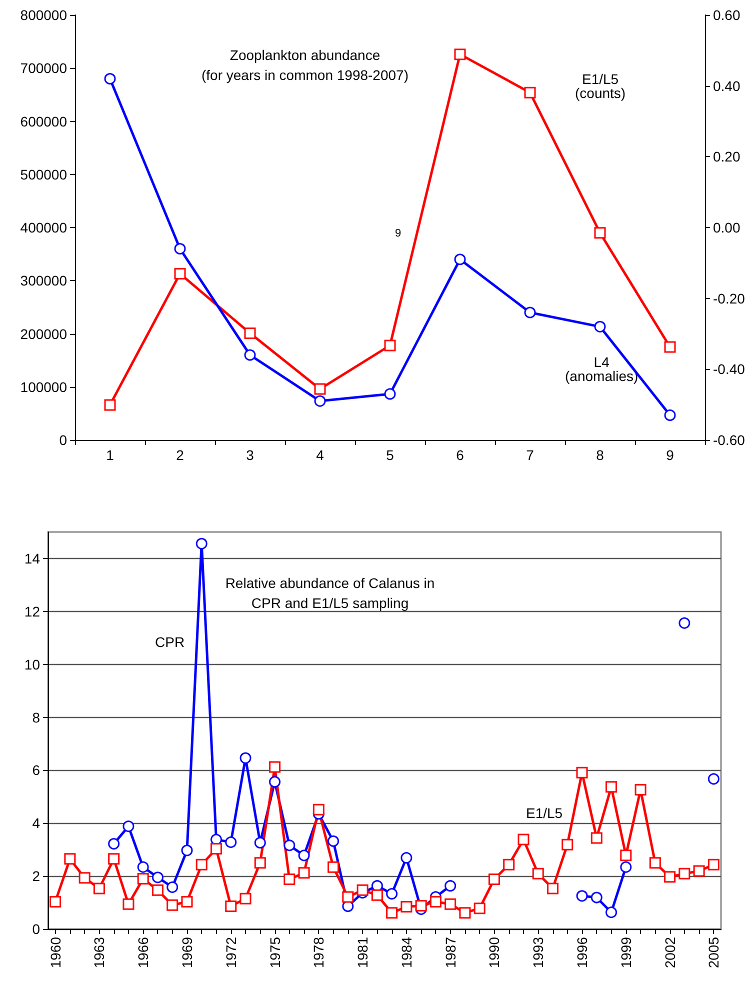  What do you see at coordinates (726, 228) in the screenshot?
I see `y2-tick-label: 0.00` at bounding box center [726, 228].